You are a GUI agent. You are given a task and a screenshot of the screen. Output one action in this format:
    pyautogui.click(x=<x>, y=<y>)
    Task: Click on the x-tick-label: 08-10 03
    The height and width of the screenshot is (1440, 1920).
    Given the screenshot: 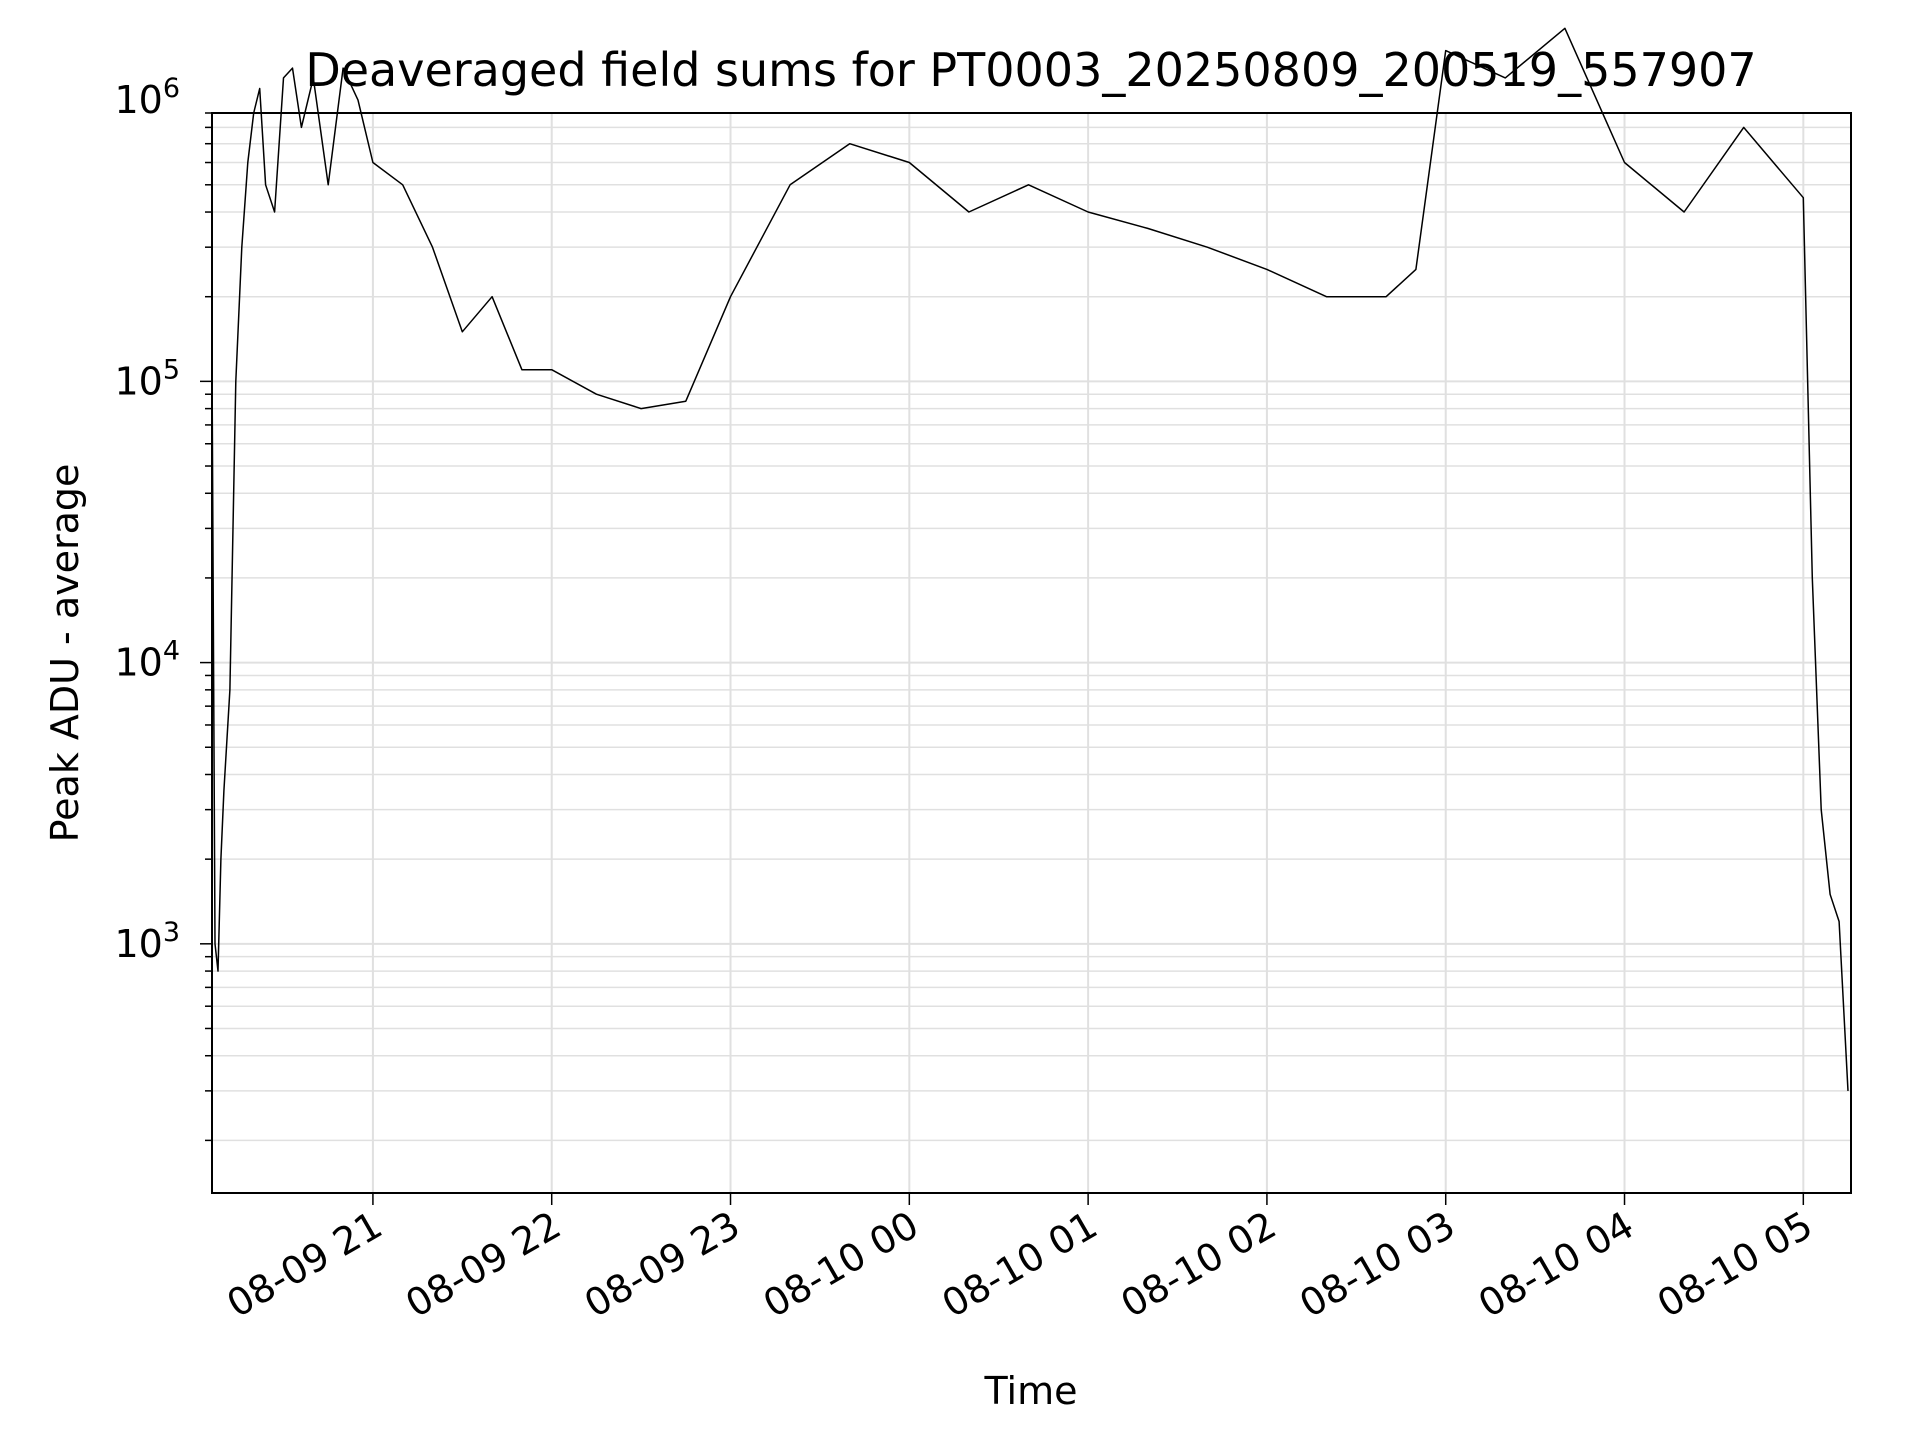 What is the action you would take?
    pyautogui.click(x=1377, y=1265)
    